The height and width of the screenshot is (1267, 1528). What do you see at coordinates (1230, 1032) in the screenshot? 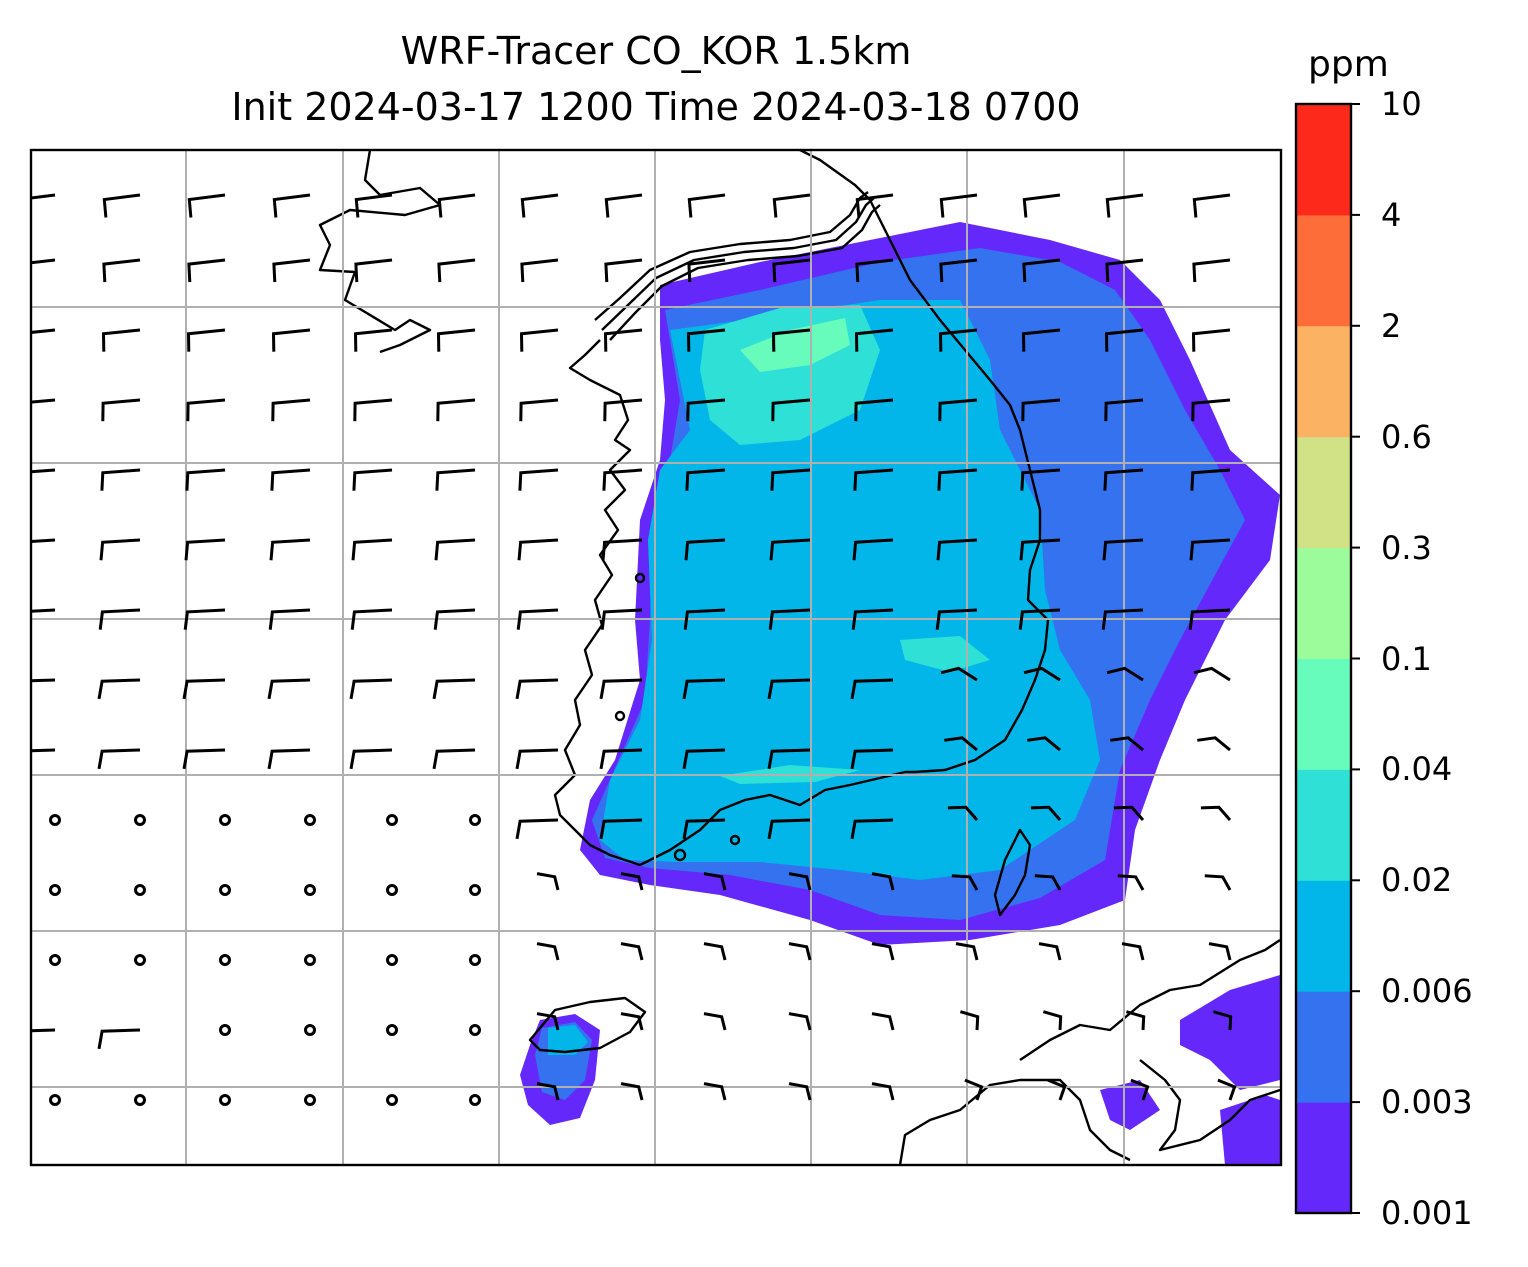
I see `field-japan-0.001` at bounding box center [1230, 1032].